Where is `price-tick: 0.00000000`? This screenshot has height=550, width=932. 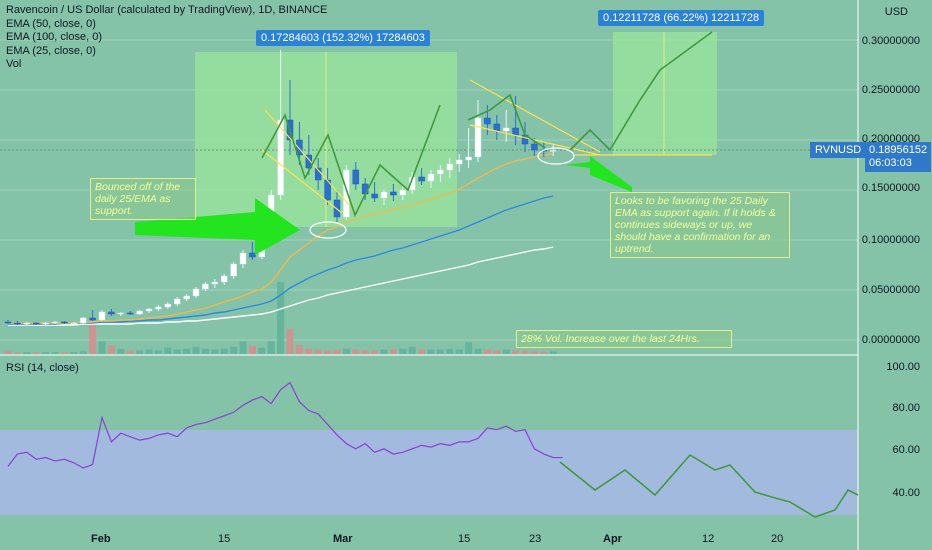
price-tick: 0.00000000 is located at coordinates (890, 340).